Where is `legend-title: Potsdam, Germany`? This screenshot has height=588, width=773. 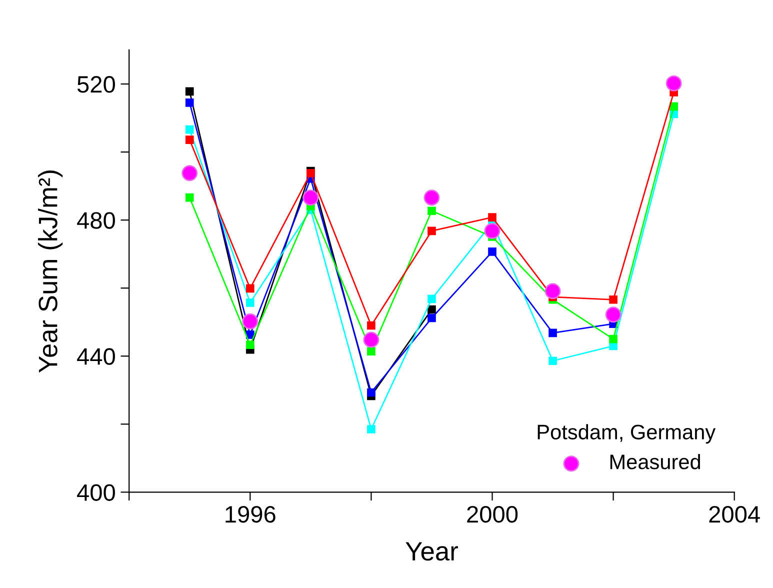 legend-title: Potsdam, Germany is located at coordinates (627, 434).